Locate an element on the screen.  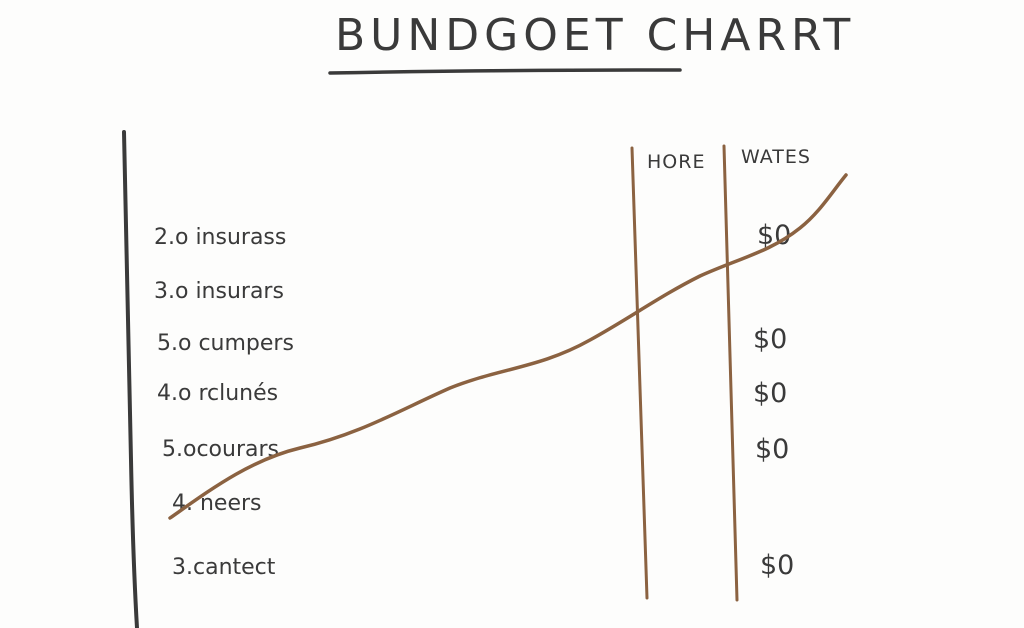
row-label: 3.o insurars is located at coordinates (219, 291).